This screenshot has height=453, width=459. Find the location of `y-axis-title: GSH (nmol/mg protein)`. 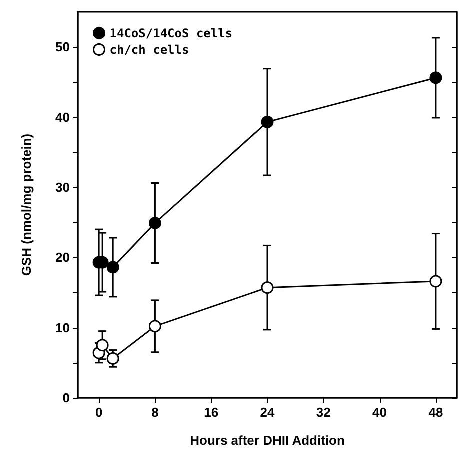

y-axis-title: GSH (nmol/mg protein) is located at coordinates (26, 205).